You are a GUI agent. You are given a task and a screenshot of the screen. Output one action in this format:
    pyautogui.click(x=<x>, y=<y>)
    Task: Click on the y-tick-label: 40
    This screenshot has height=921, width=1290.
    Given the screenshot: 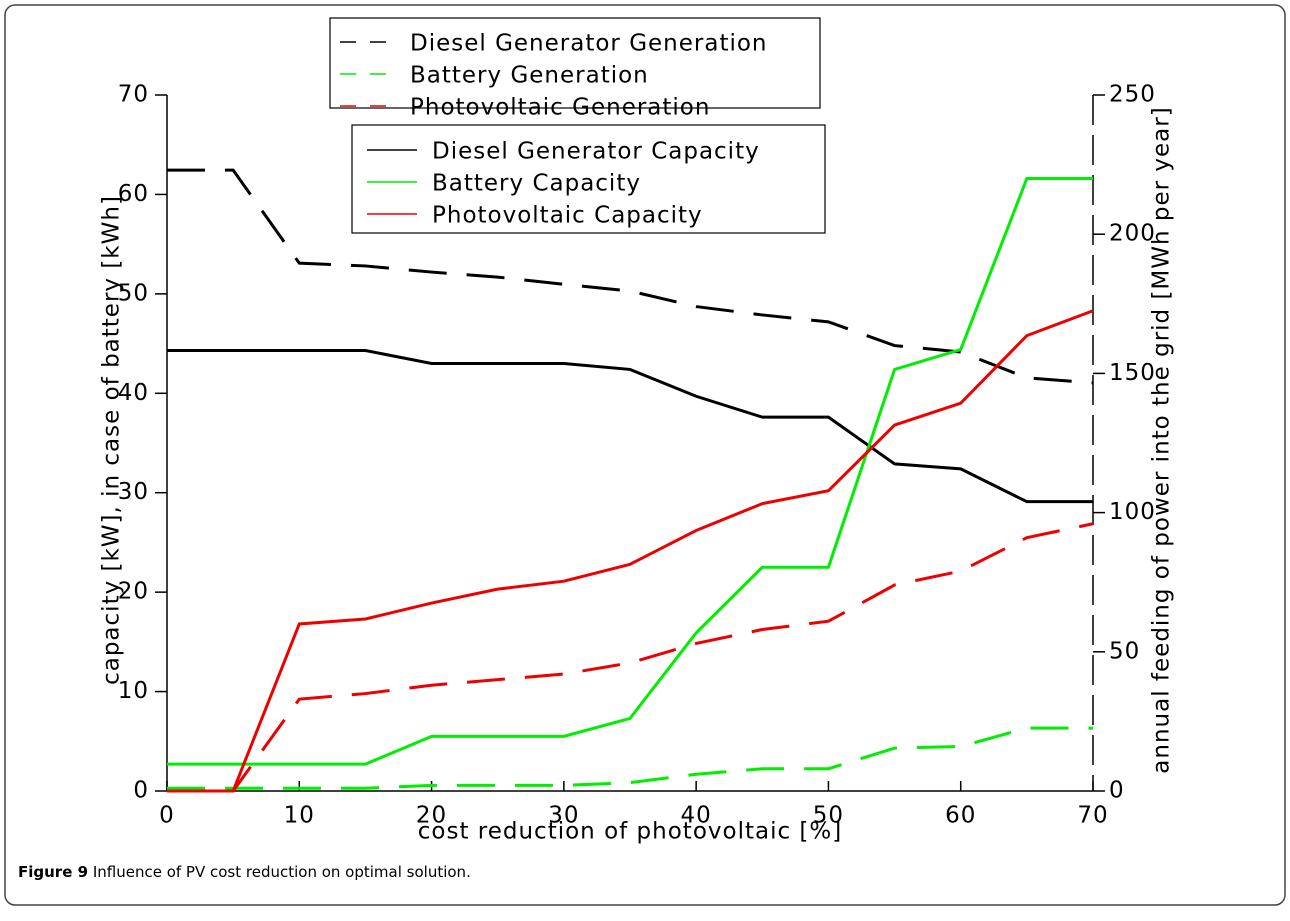 What is the action you would take?
    pyautogui.click(x=133, y=393)
    